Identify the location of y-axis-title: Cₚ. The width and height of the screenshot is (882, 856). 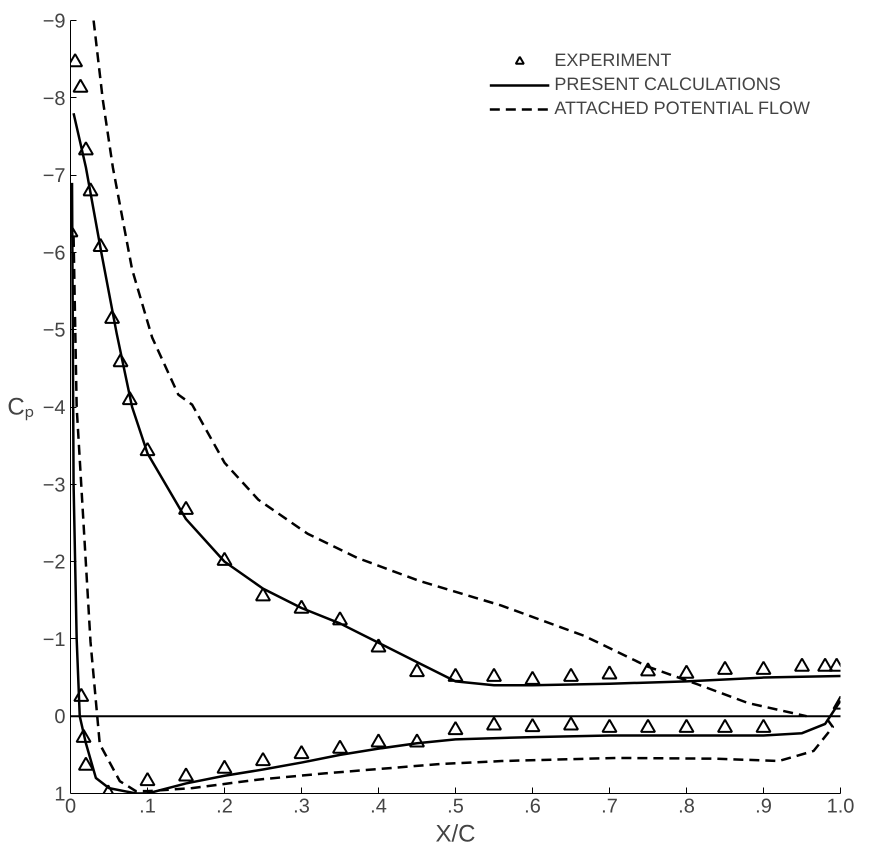
(21, 407).